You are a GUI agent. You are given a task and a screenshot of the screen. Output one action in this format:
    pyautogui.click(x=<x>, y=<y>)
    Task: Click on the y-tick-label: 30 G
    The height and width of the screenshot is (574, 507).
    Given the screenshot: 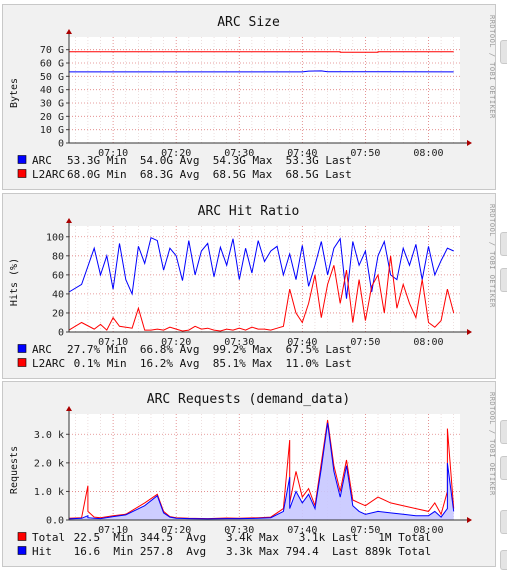 What is the action you would take?
    pyautogui.click(x=52, y=104)
    